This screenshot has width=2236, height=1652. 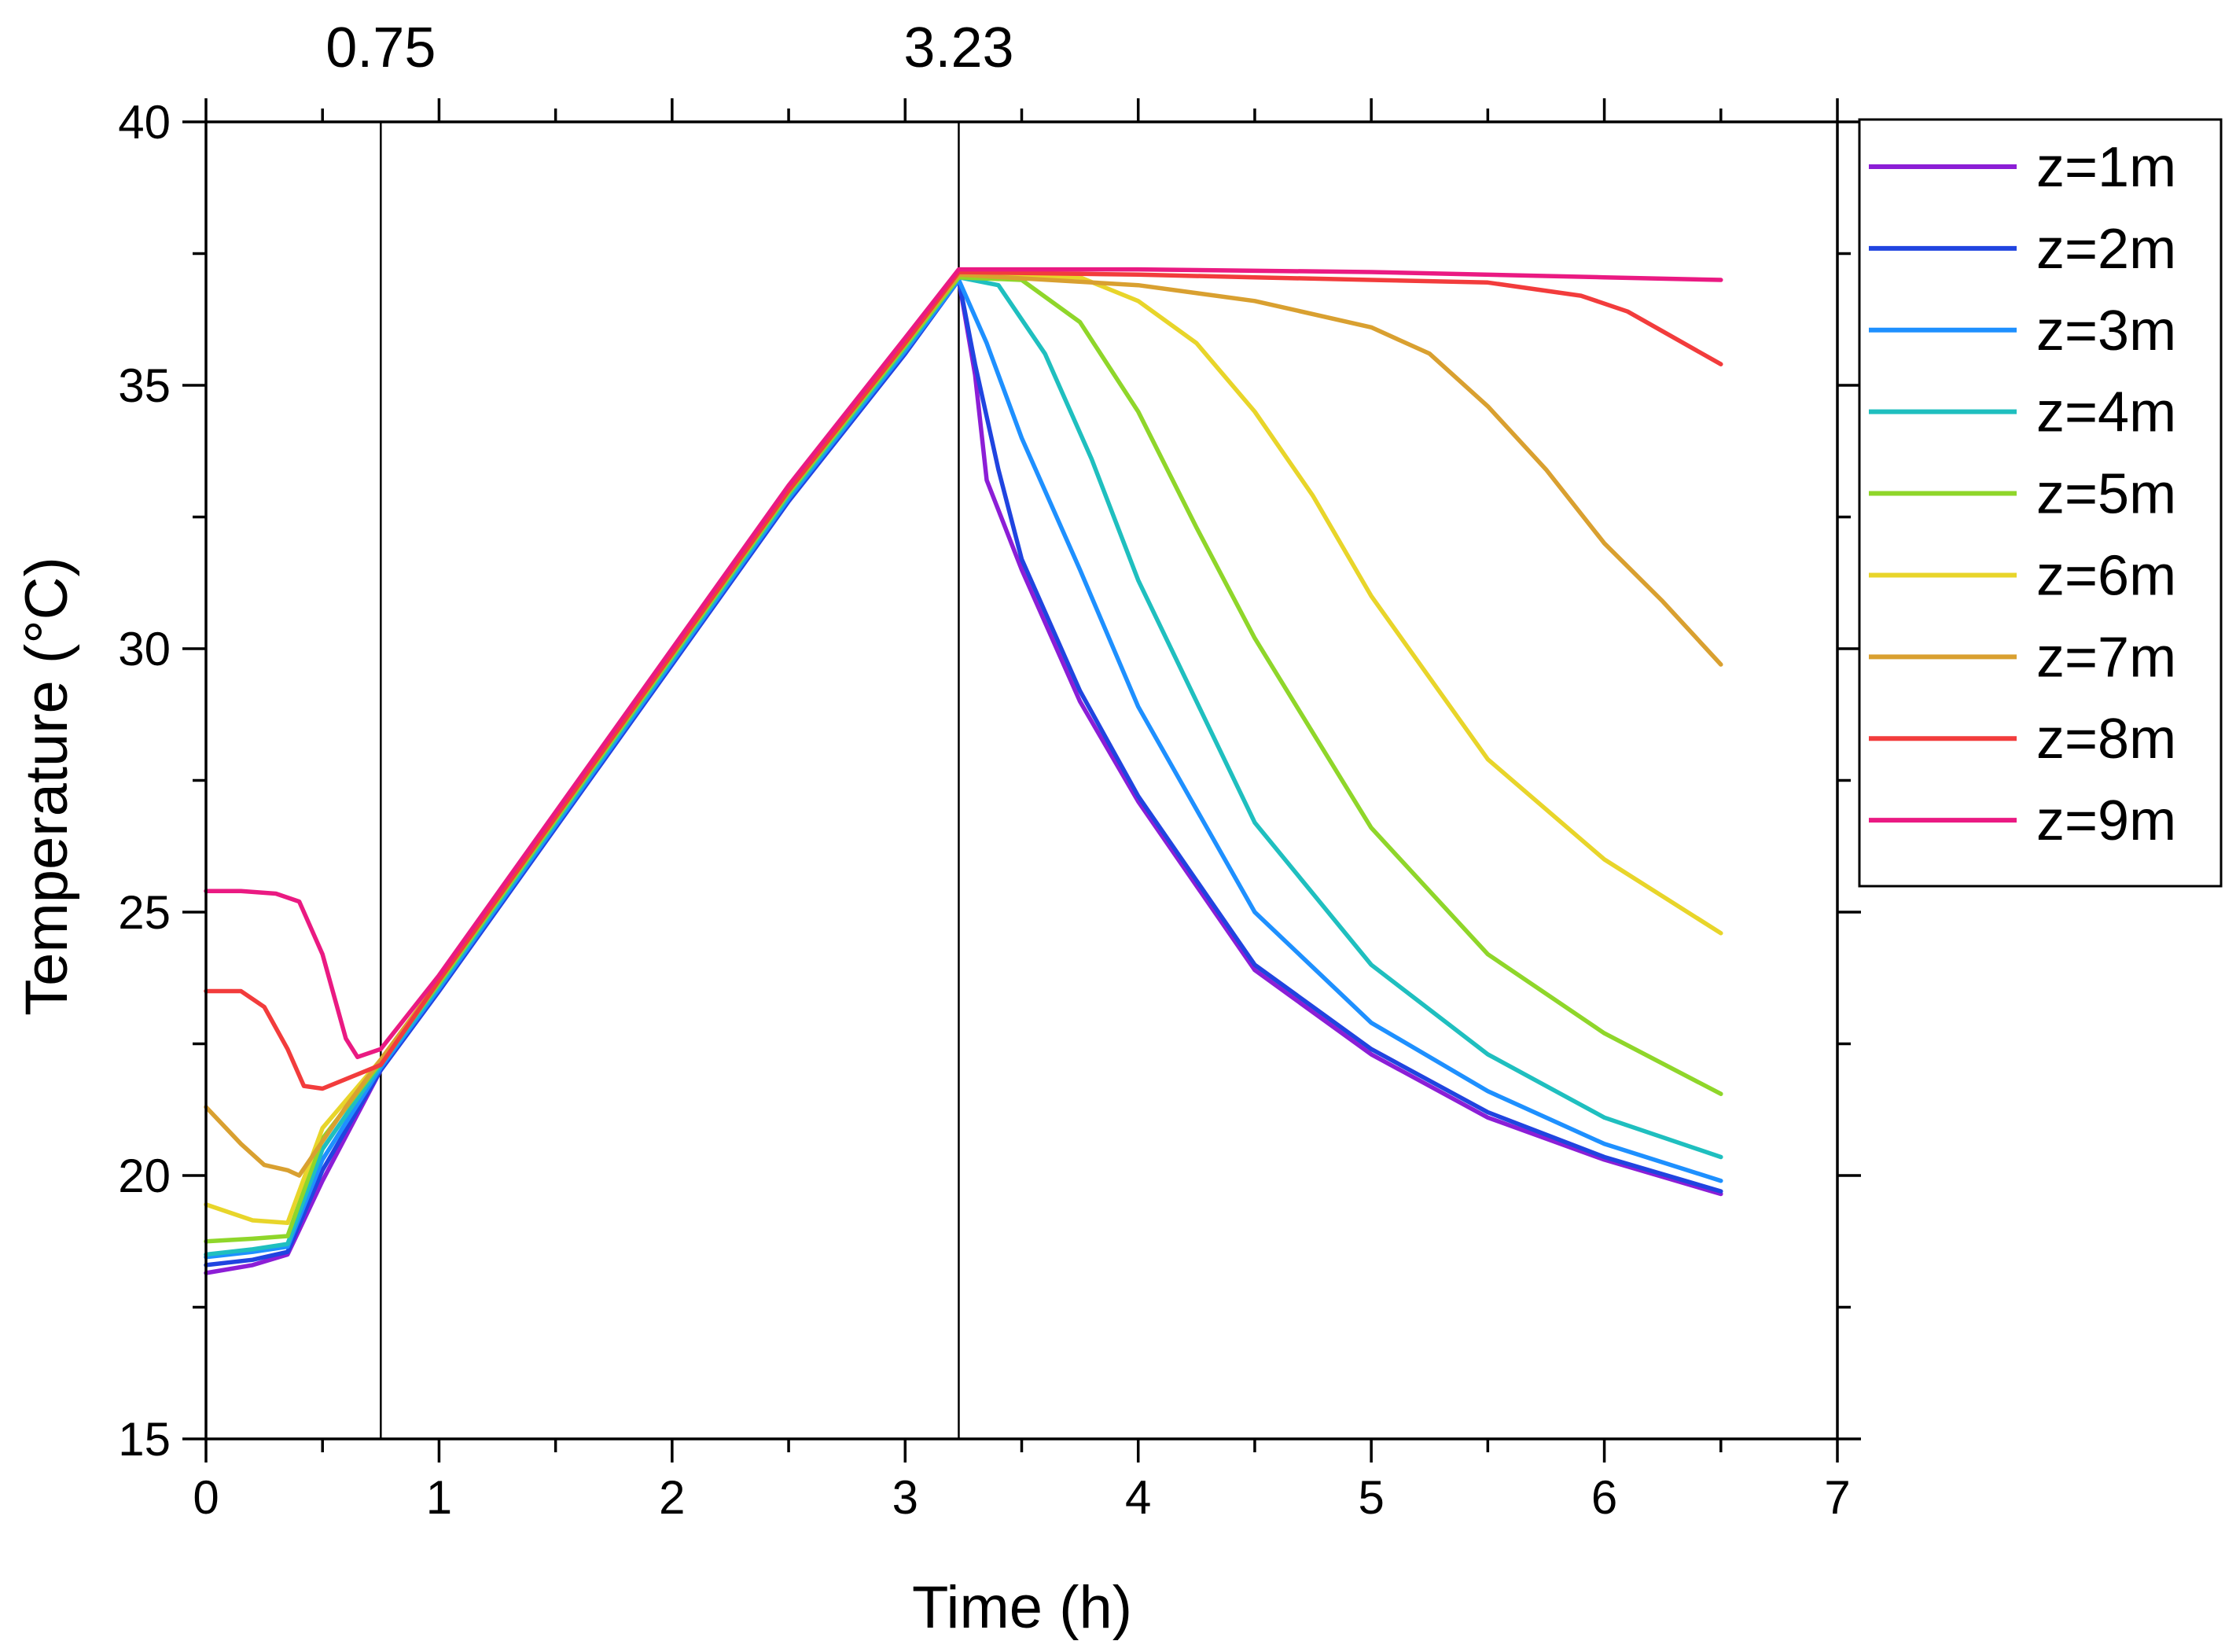 What do you see at coordinates (1371, 1497) in the screenshot?
I see `x-tick-label: 5` at bounding box center [1371, 1497].